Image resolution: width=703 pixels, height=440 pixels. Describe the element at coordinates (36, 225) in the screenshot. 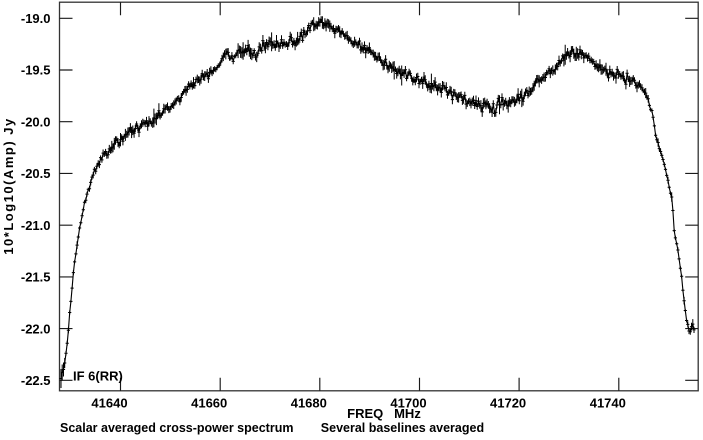

I see `svg-text: -21.0` at that location.